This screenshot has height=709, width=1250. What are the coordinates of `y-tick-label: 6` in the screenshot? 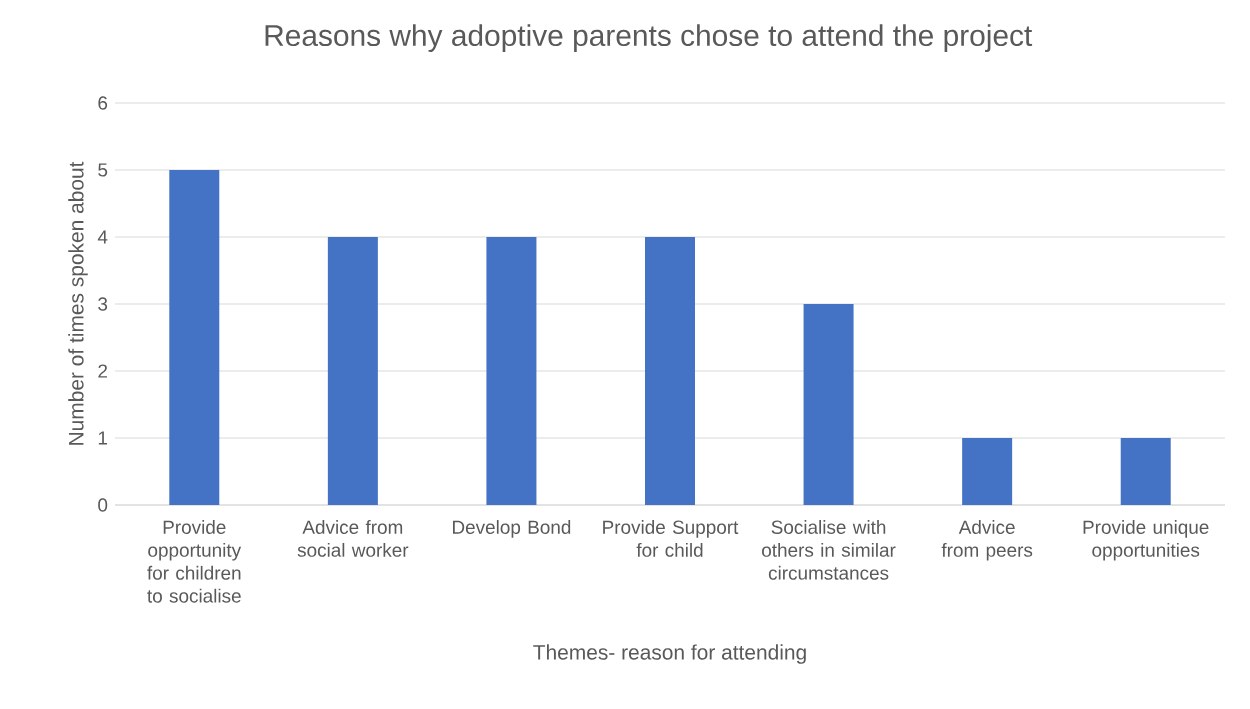 It's located at (103, 103).